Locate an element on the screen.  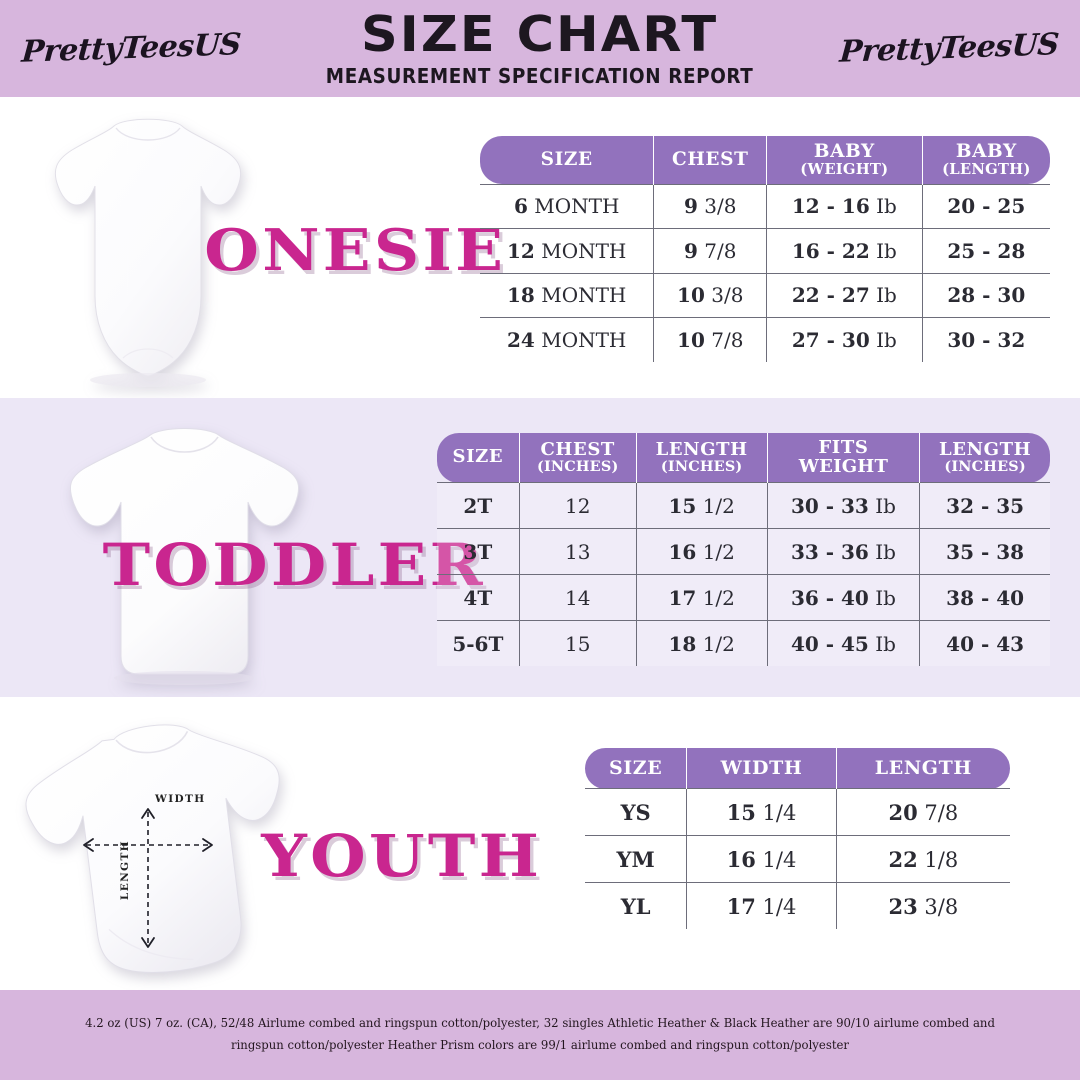
section-label-youth: YOUTH is located at coordinates (402, 856).